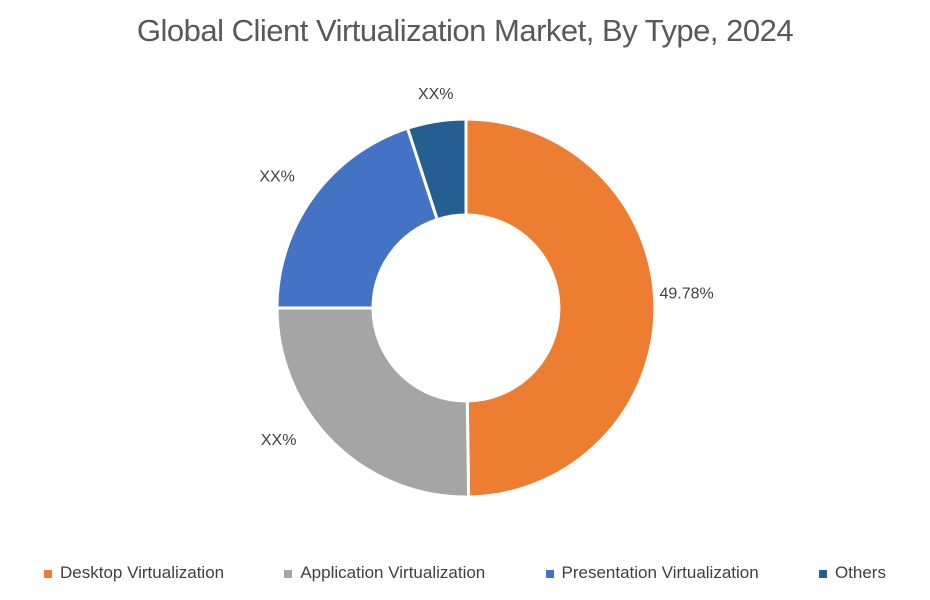  I want to click on legend-label: Presentation Virtualization, so click(660, 572).